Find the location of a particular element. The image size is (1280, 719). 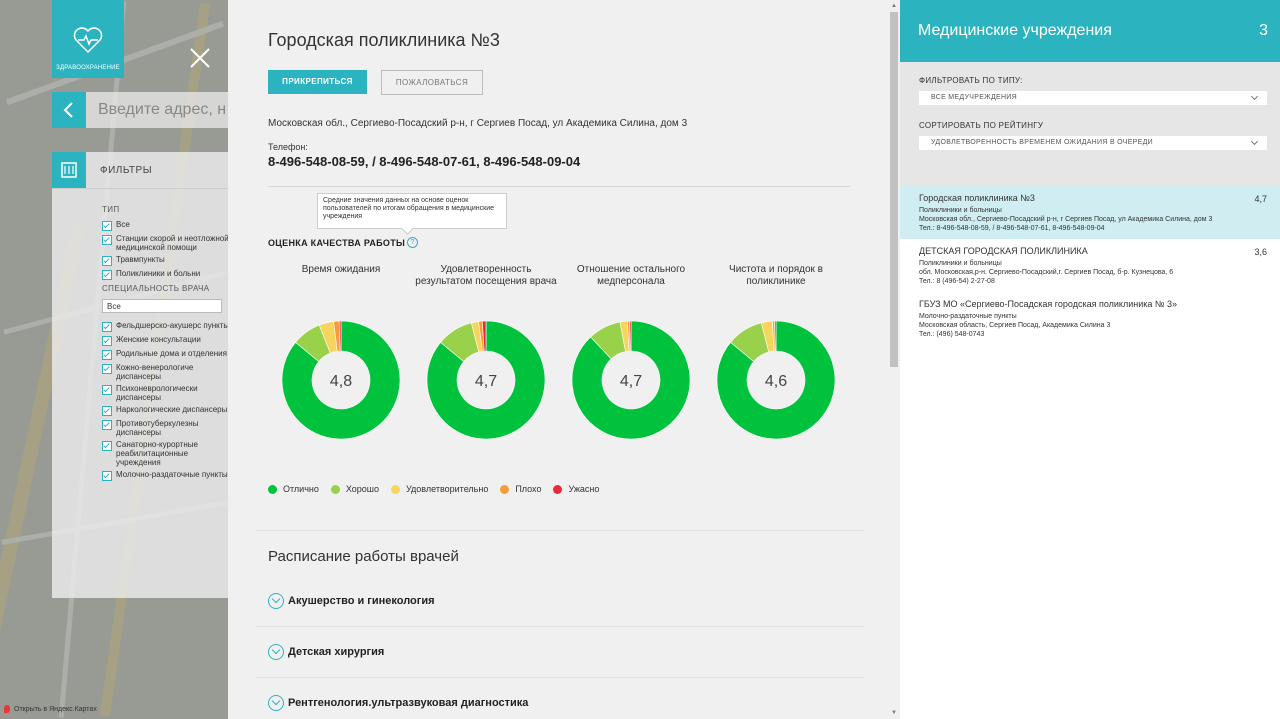

specialty-filter-item: Кожно-венерологиче диспансеры is located at coordinates (166, 372).